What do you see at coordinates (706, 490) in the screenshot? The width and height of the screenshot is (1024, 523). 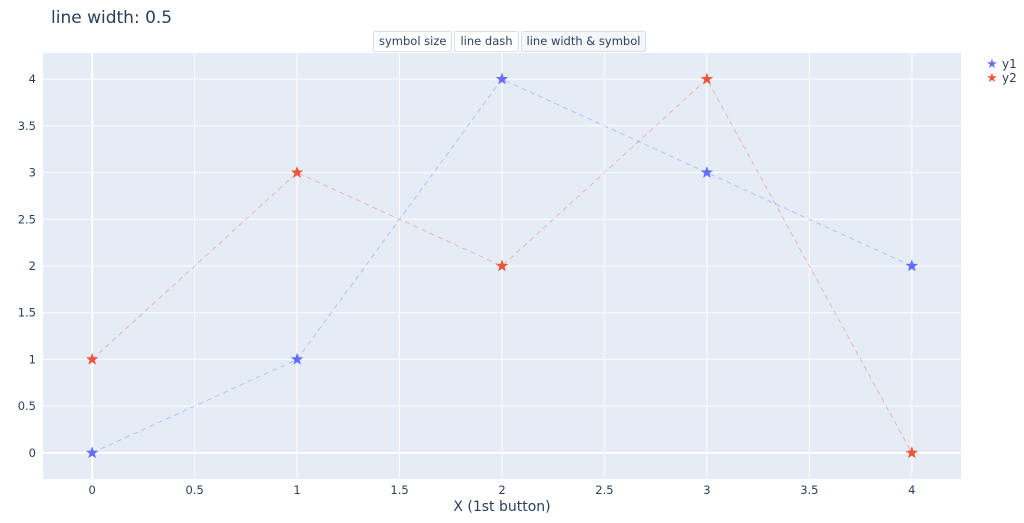 I see `x-tick-label: 3` at bounding box center [706, 490].